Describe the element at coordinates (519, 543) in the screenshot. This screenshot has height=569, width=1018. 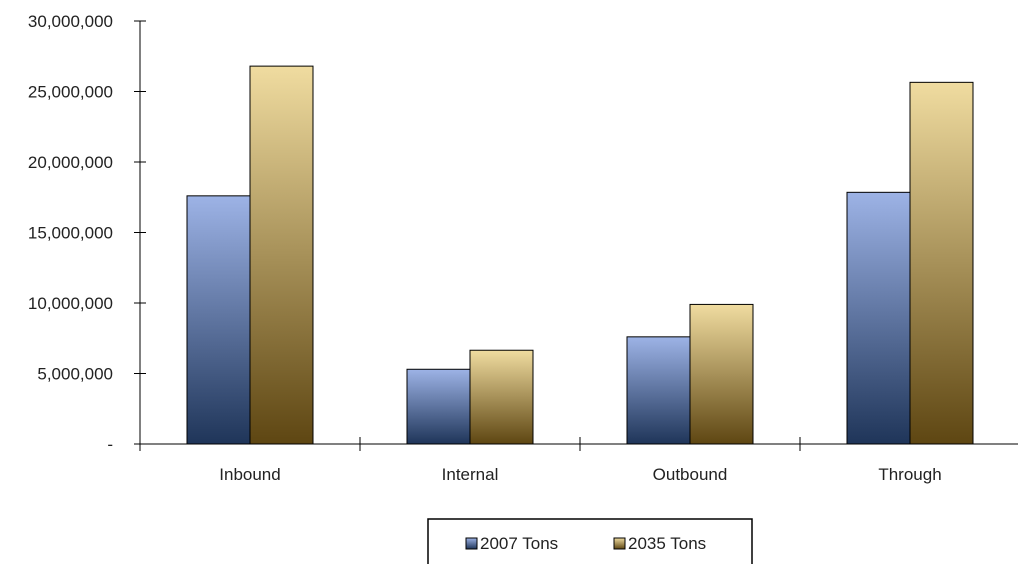
I see `legend-label-2007-tons: 2007 Tons` at that location.